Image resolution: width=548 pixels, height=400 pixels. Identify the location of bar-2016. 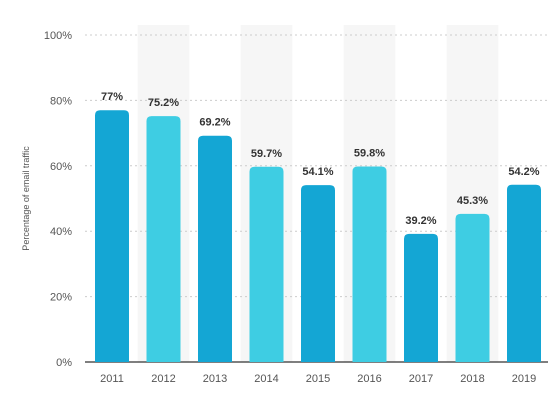
(369, 264).